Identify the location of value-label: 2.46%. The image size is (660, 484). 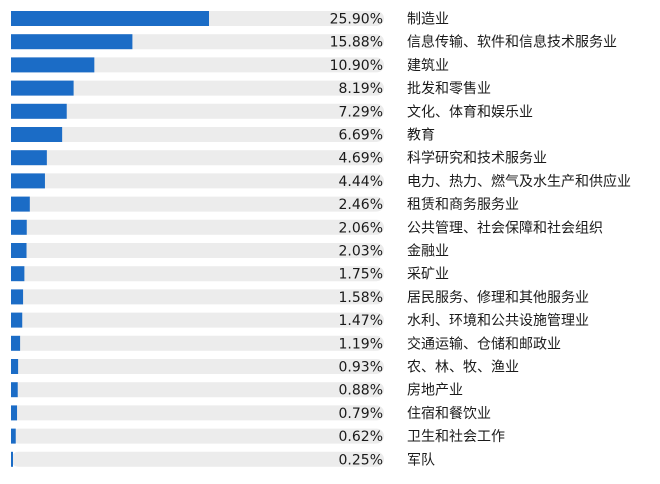
(361, 205).